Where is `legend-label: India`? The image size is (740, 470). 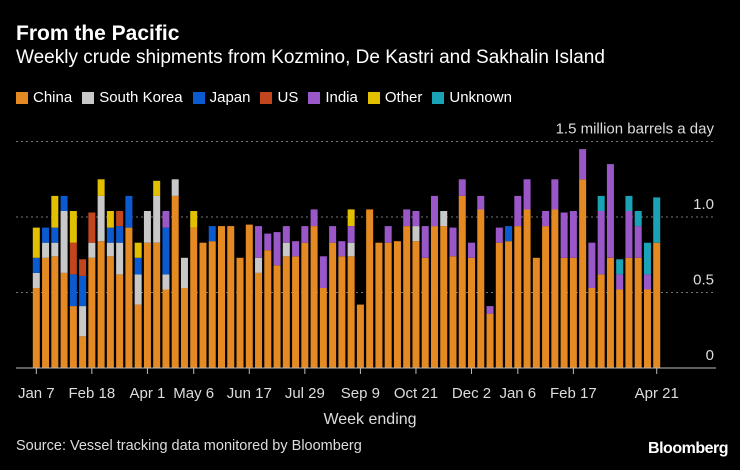 legend-label: India is located at coordinates (341, 97).